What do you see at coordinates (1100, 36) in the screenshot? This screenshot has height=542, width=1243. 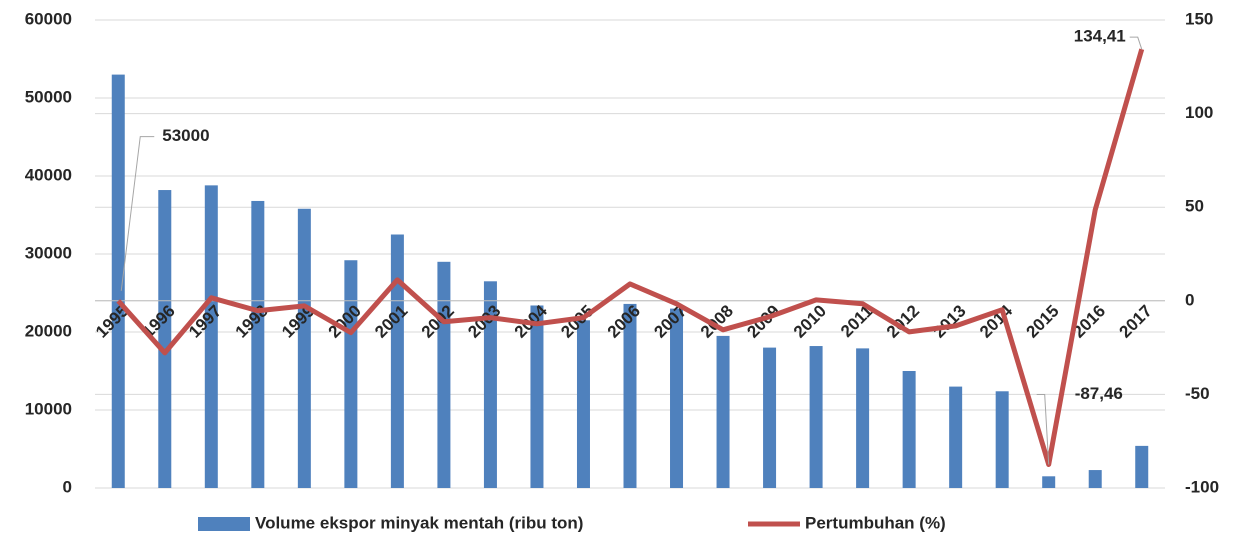 I see `data-label: 134,41` at bounding box center [1100, 36].